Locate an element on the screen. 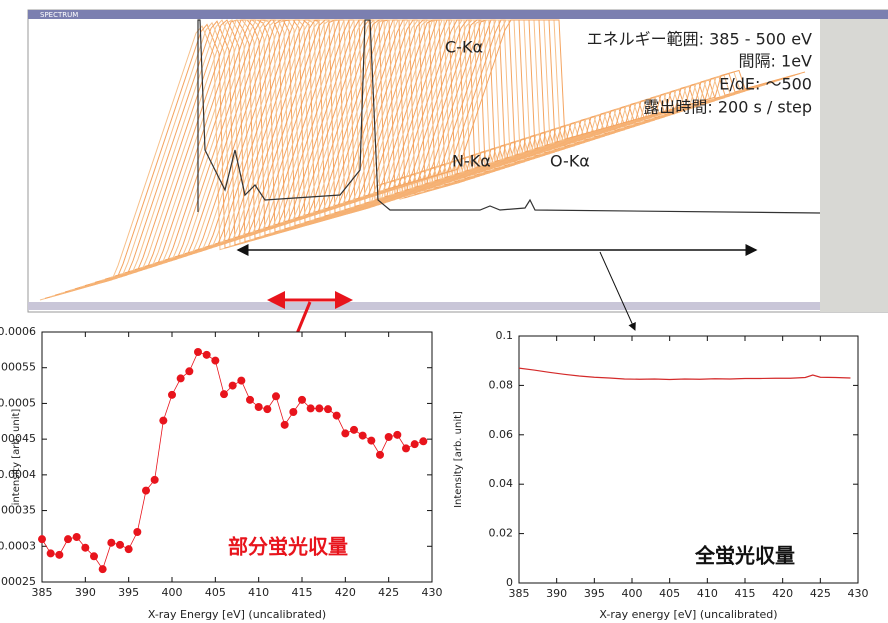 The width and height of the screenshot is (888, 623). y-tick-label: 0.06 is located at coordinates (501, 434).